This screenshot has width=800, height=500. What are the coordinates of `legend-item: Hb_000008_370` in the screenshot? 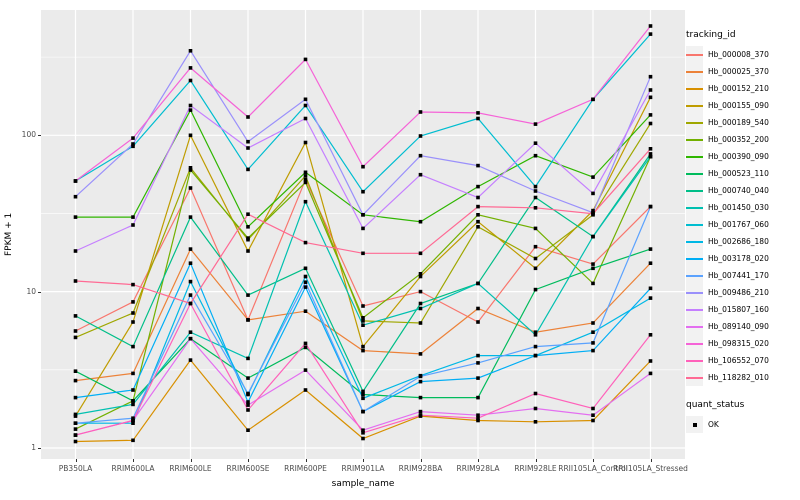 It's located at (742, 54).